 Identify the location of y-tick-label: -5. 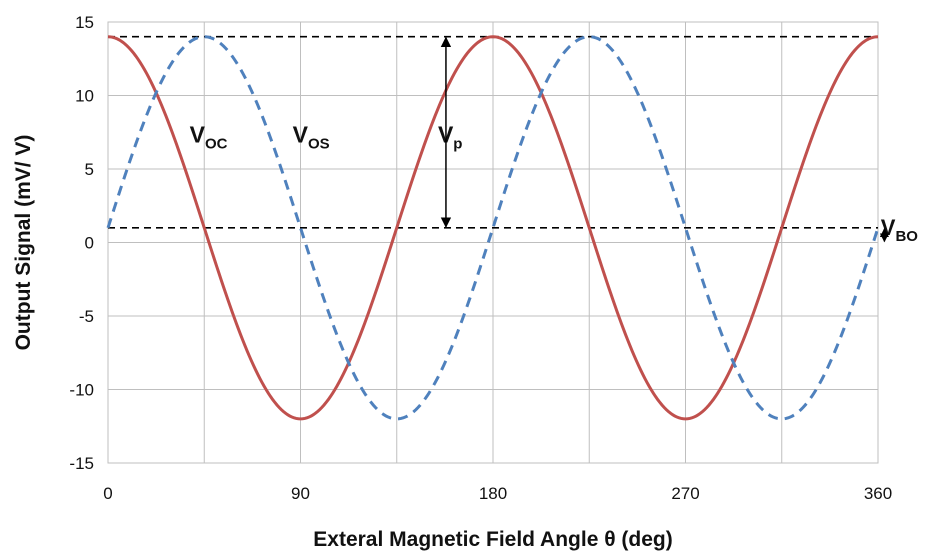
(86, 316).